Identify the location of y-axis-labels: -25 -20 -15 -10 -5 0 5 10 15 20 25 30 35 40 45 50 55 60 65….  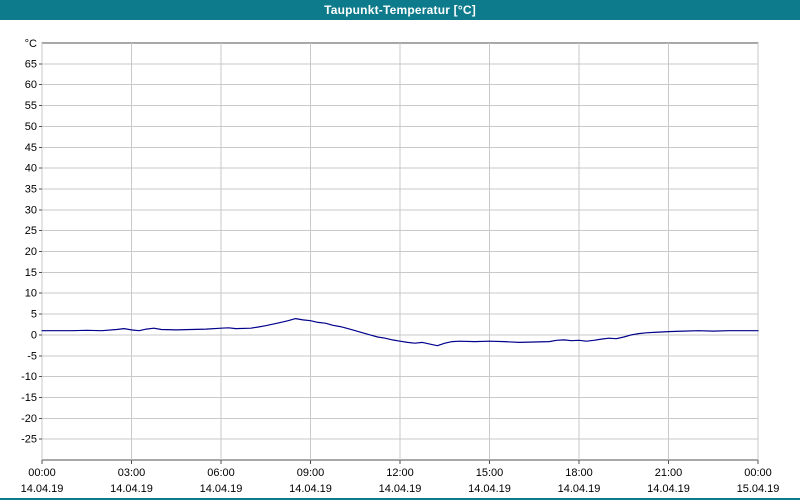
(31, 242).